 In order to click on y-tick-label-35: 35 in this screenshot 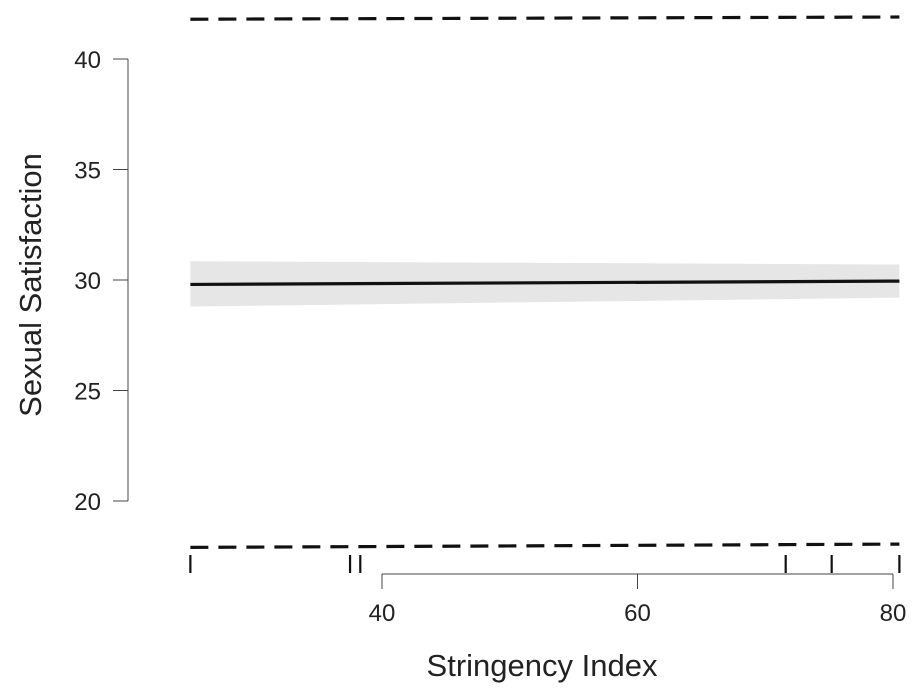, I will do `click(87, 171)`.